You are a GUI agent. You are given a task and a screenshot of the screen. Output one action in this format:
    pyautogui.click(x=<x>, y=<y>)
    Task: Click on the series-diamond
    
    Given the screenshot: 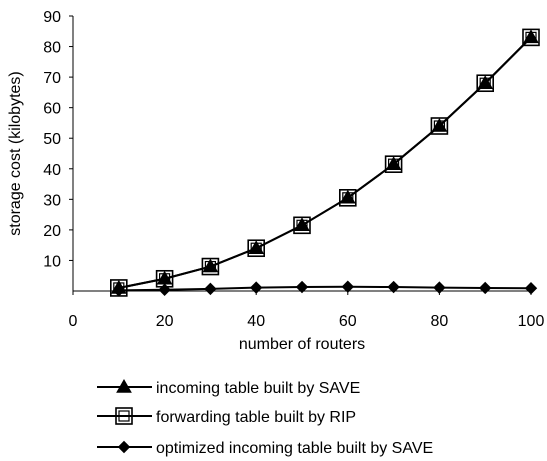 What is the action you would take?
    pyautogui.click(x=325, y=288)
    